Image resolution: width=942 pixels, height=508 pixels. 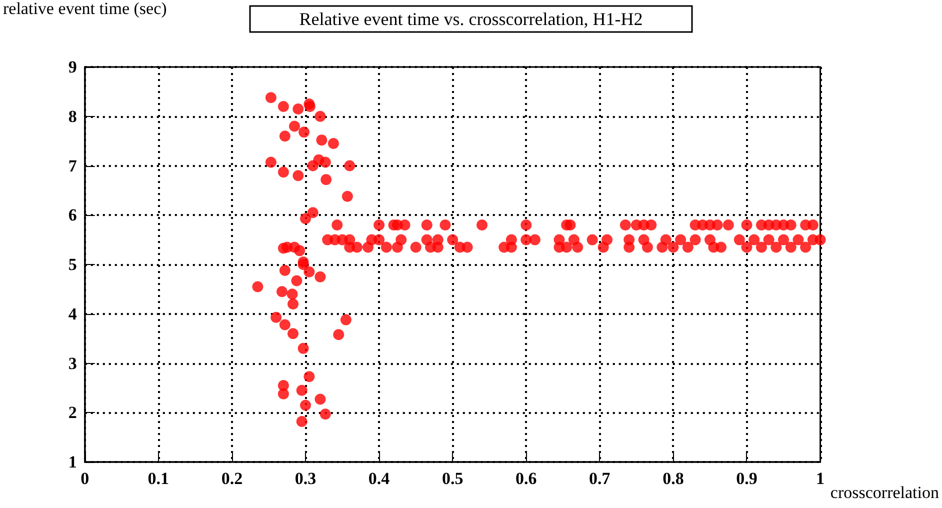 I want to click on y-tick-label: 2, so click(x=72, y=412).